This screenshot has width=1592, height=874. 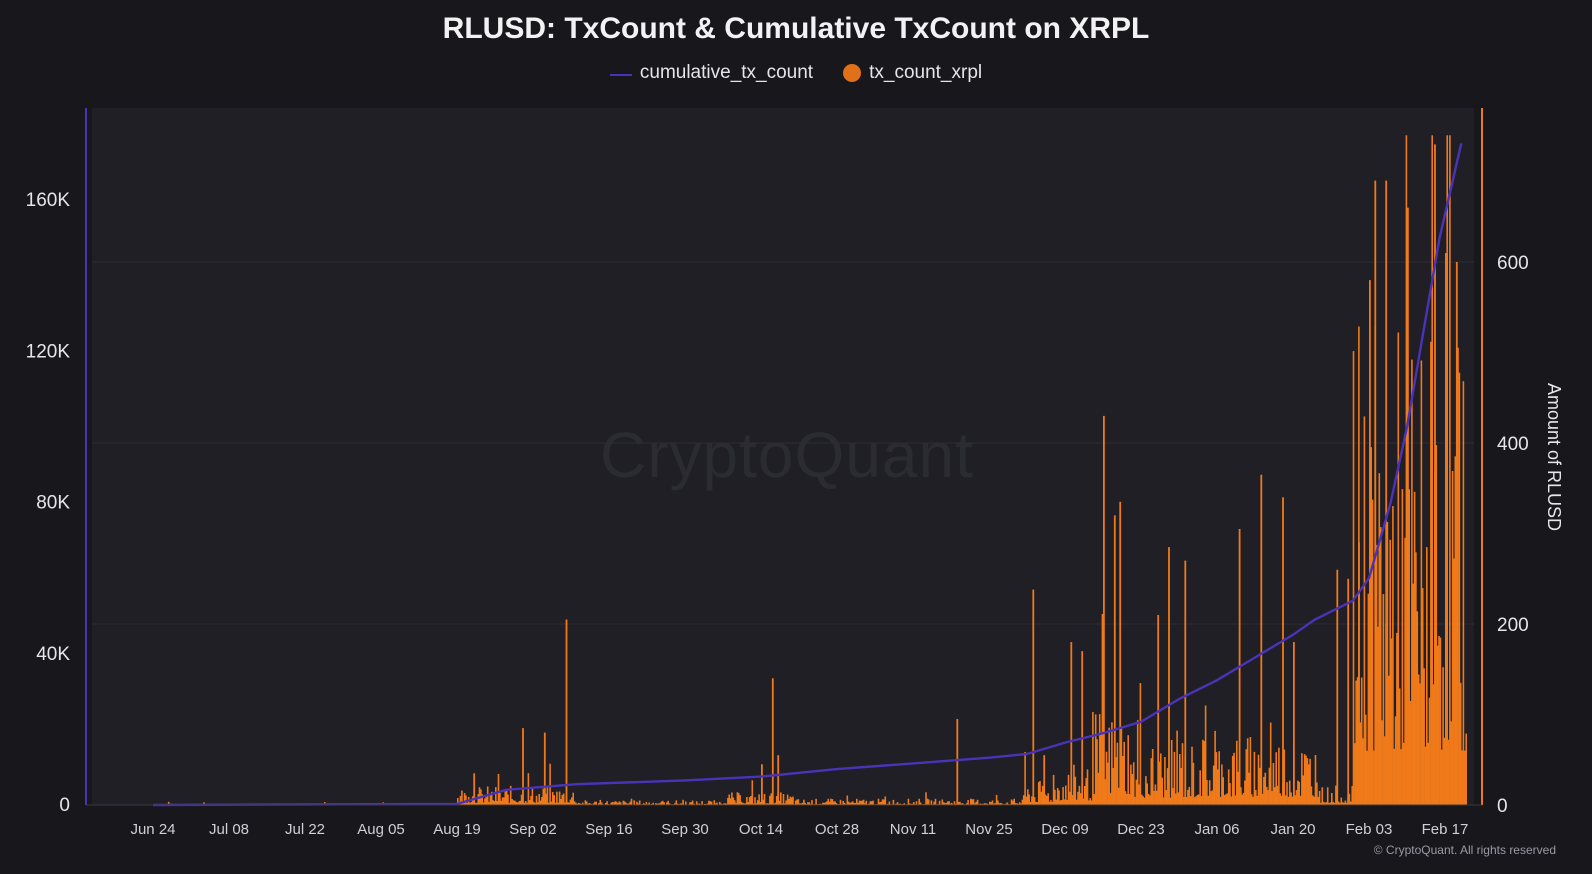 What do you see at coordinates (989, 829) in the screenshot?
I see `x-tick-label: Nov 25` at bounding box center [989, 829].